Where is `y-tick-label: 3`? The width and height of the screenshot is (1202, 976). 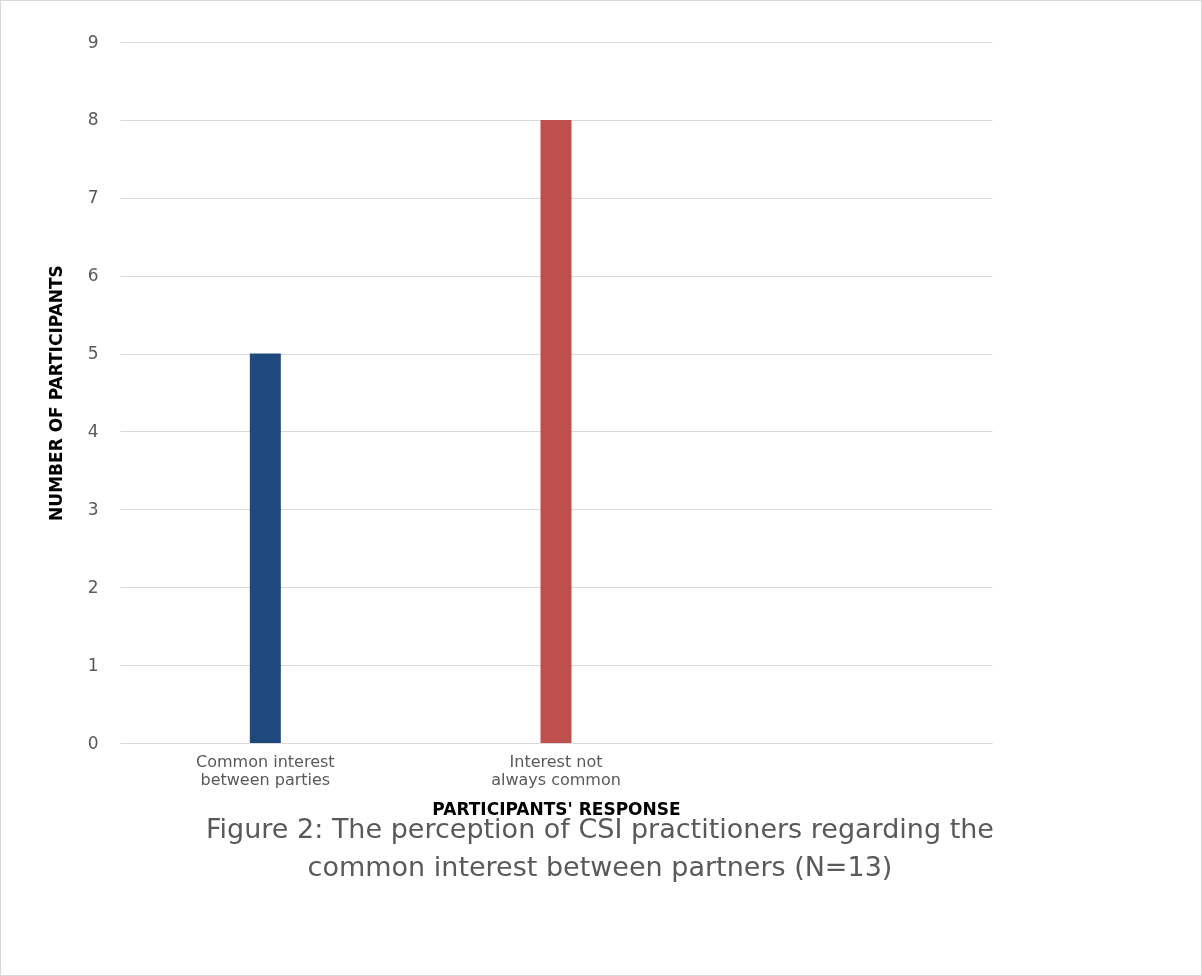
y-tick-label: 3 is located at coordinates (93, 508).